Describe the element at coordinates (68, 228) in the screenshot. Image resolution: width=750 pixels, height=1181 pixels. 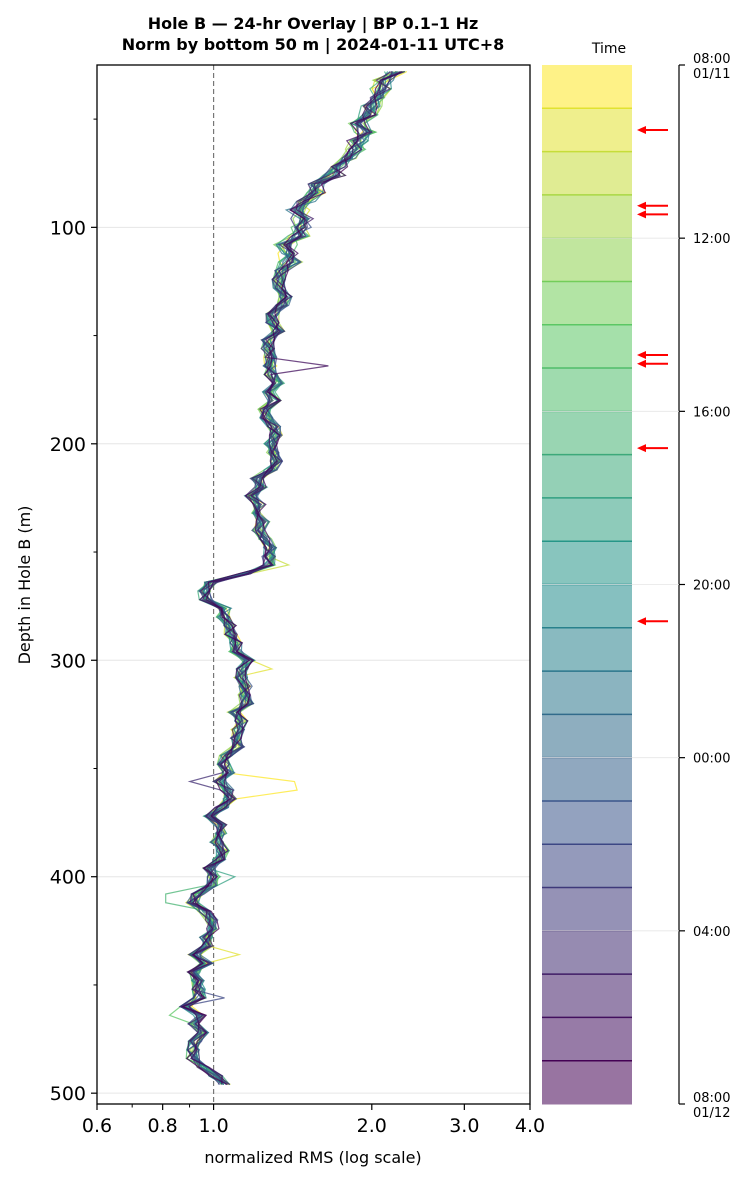
I see `y-tick-label: 100` at that location.